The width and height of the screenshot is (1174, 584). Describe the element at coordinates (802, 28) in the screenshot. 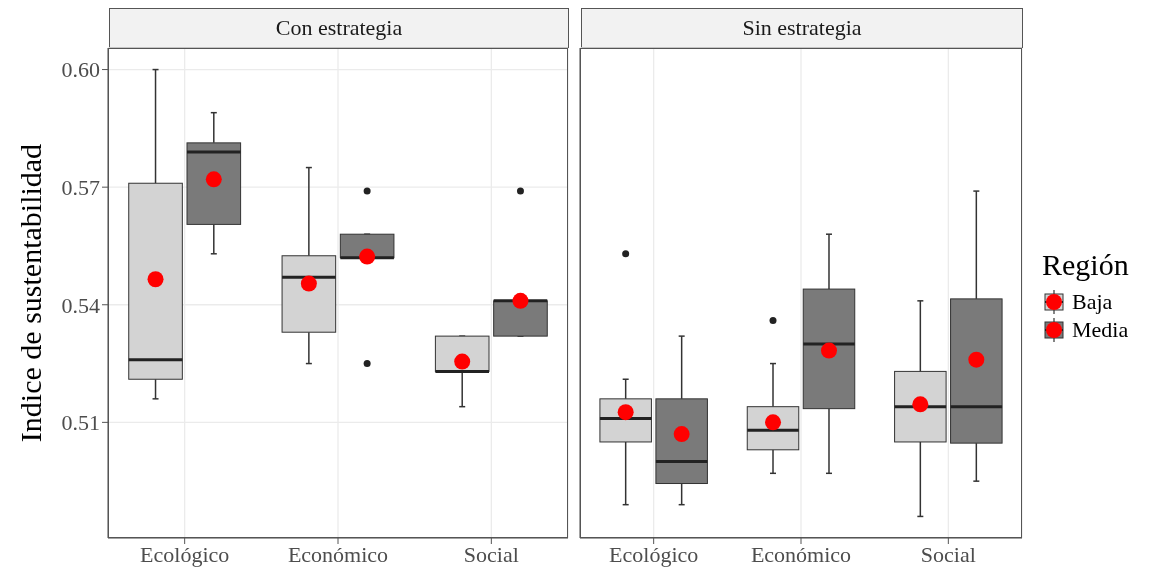

I see `chart-title: Sin estrategia` at that location.